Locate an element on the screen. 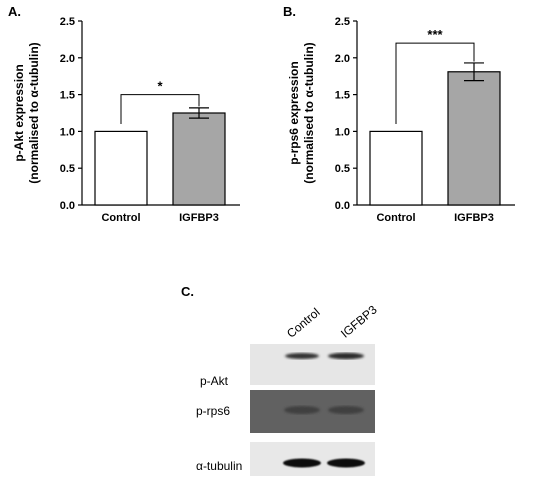 The height and width of the screenshot is (492, 550). panel-label-c: C. is located at coordinates (187, 291).